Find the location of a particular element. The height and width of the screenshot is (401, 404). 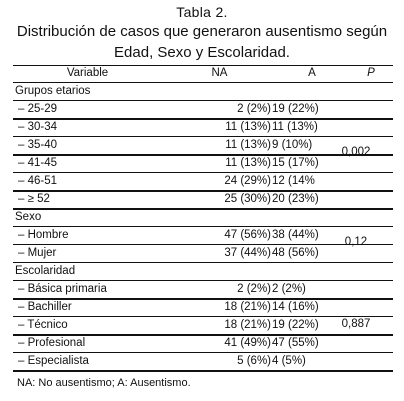

row-na: 37 (44%) is located at coordinates (247, 253).